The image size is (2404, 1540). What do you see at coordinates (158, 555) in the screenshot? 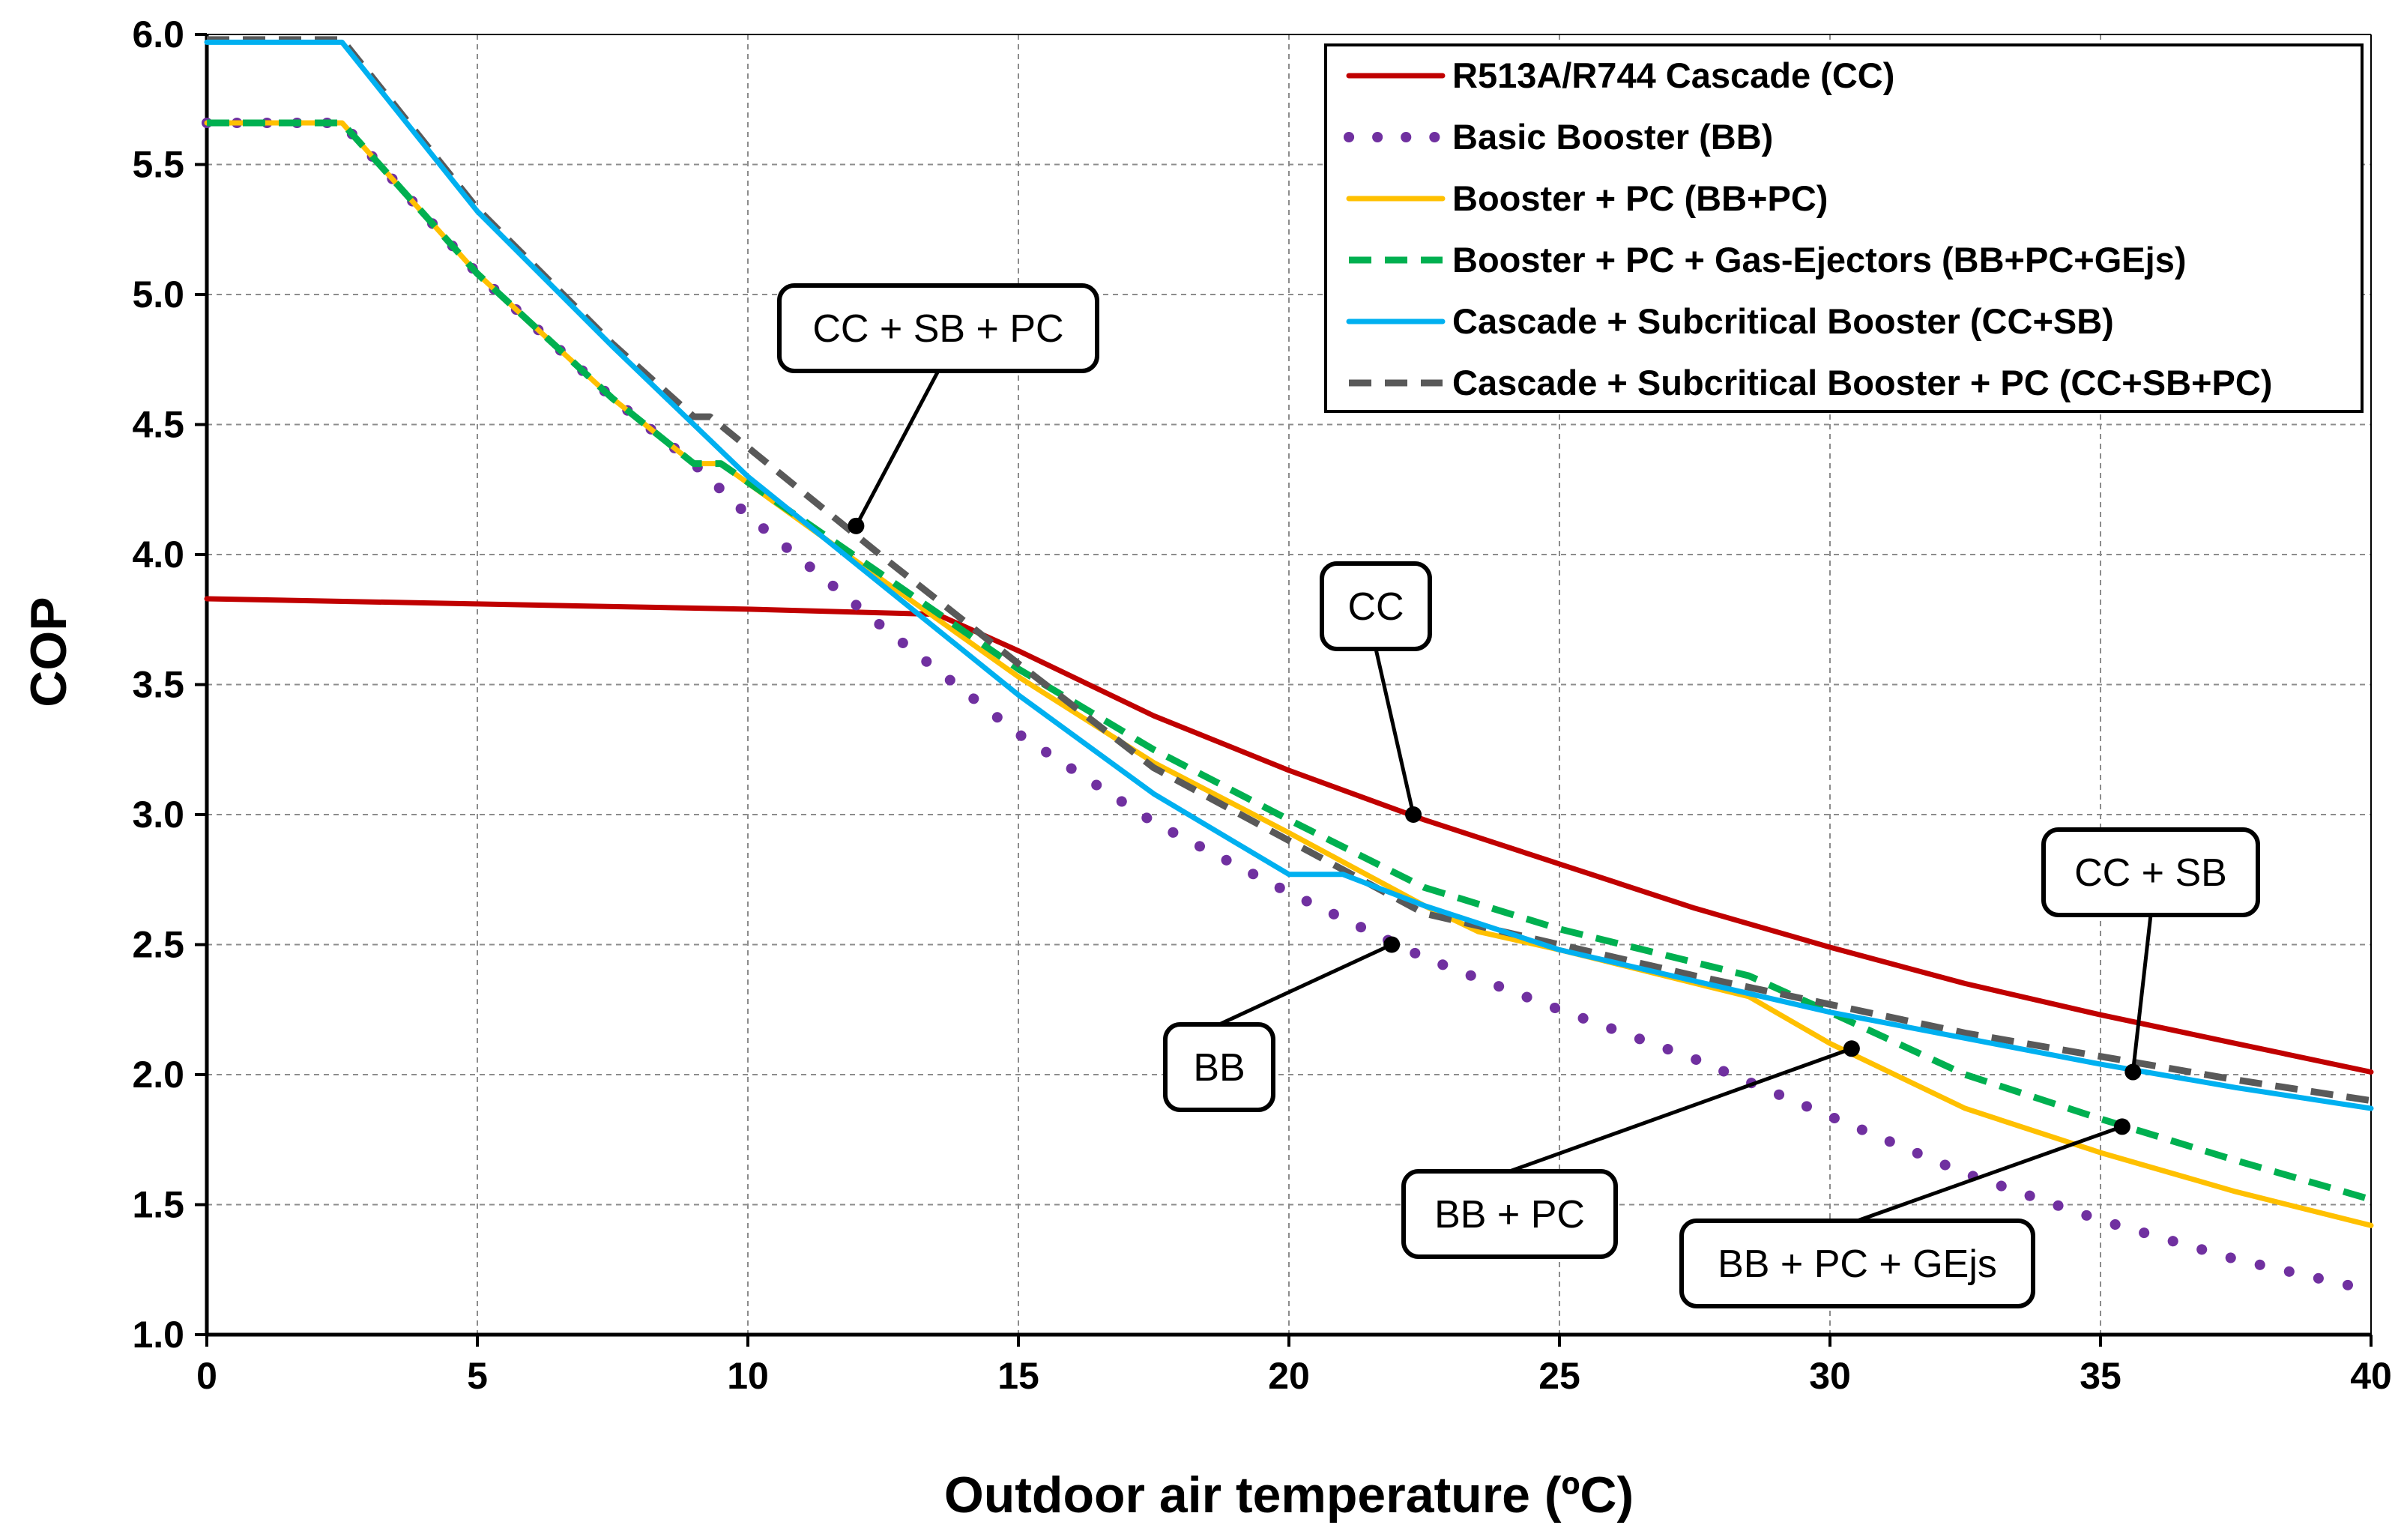
I see `y-tick-label: 4.0` at bounding box center [158, 555].